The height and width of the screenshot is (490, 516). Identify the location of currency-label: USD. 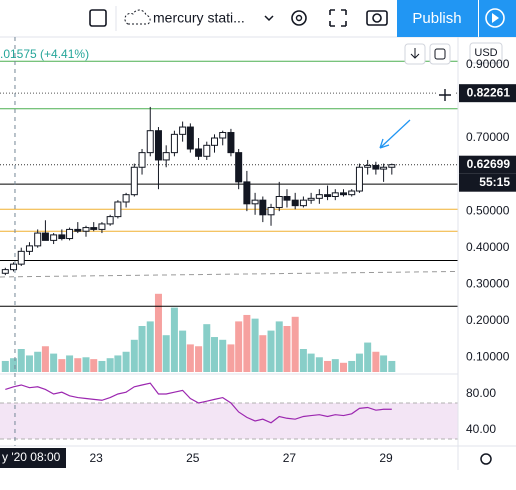
(485, 53).